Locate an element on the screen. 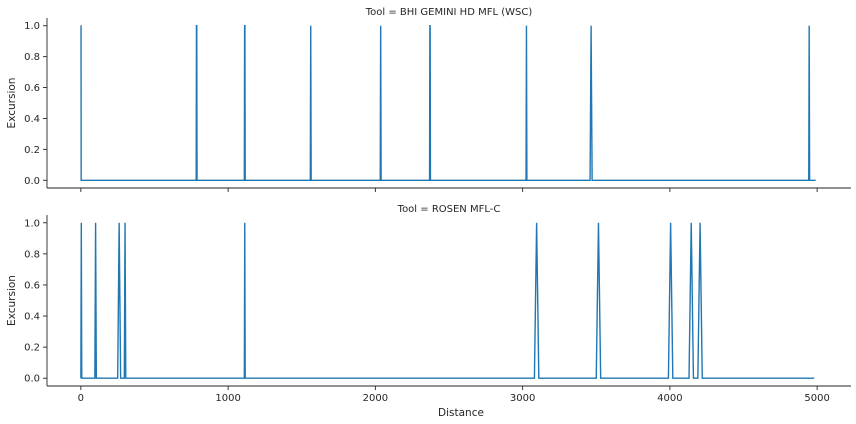  x-tick-label: 1000 is located at coordinates (227, 398).